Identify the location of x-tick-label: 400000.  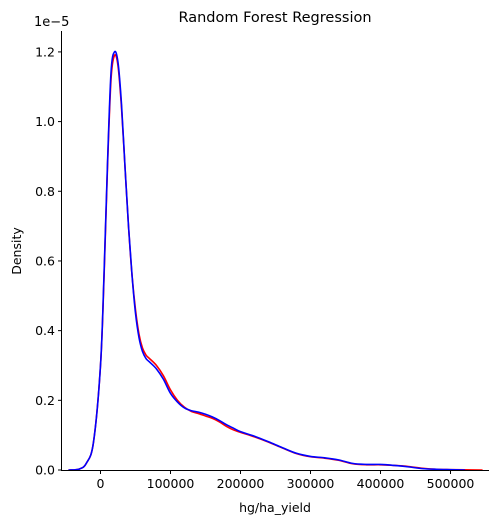
(381, 483).